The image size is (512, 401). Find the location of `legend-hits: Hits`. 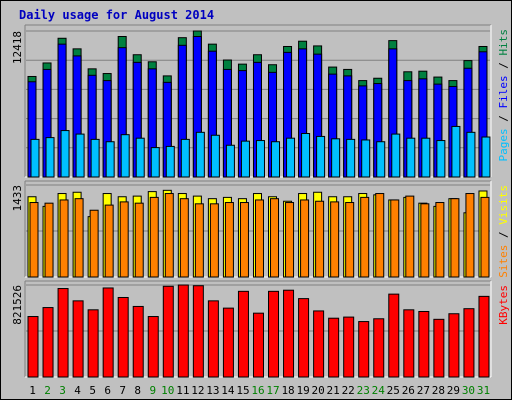

legend-hits: Hits is located at coordinates (503, 42).